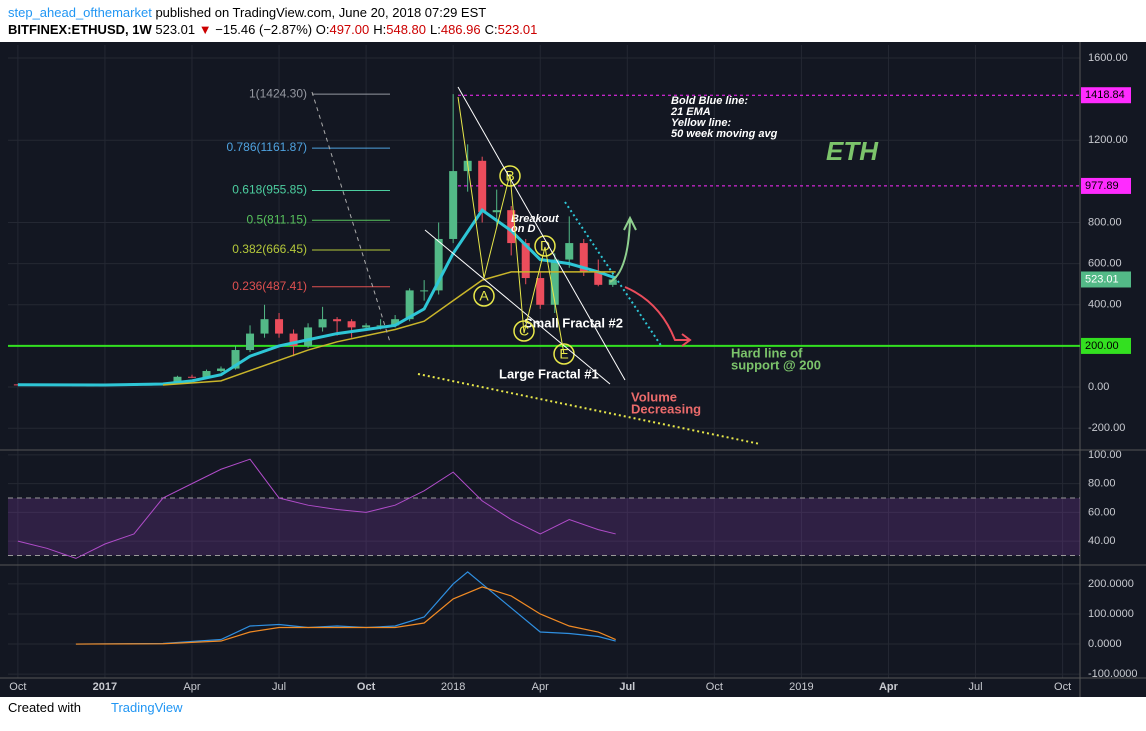  Describe the element at coordinates (453, 687) in the screenshot. I see `x-tick-label: 2018` at that location.